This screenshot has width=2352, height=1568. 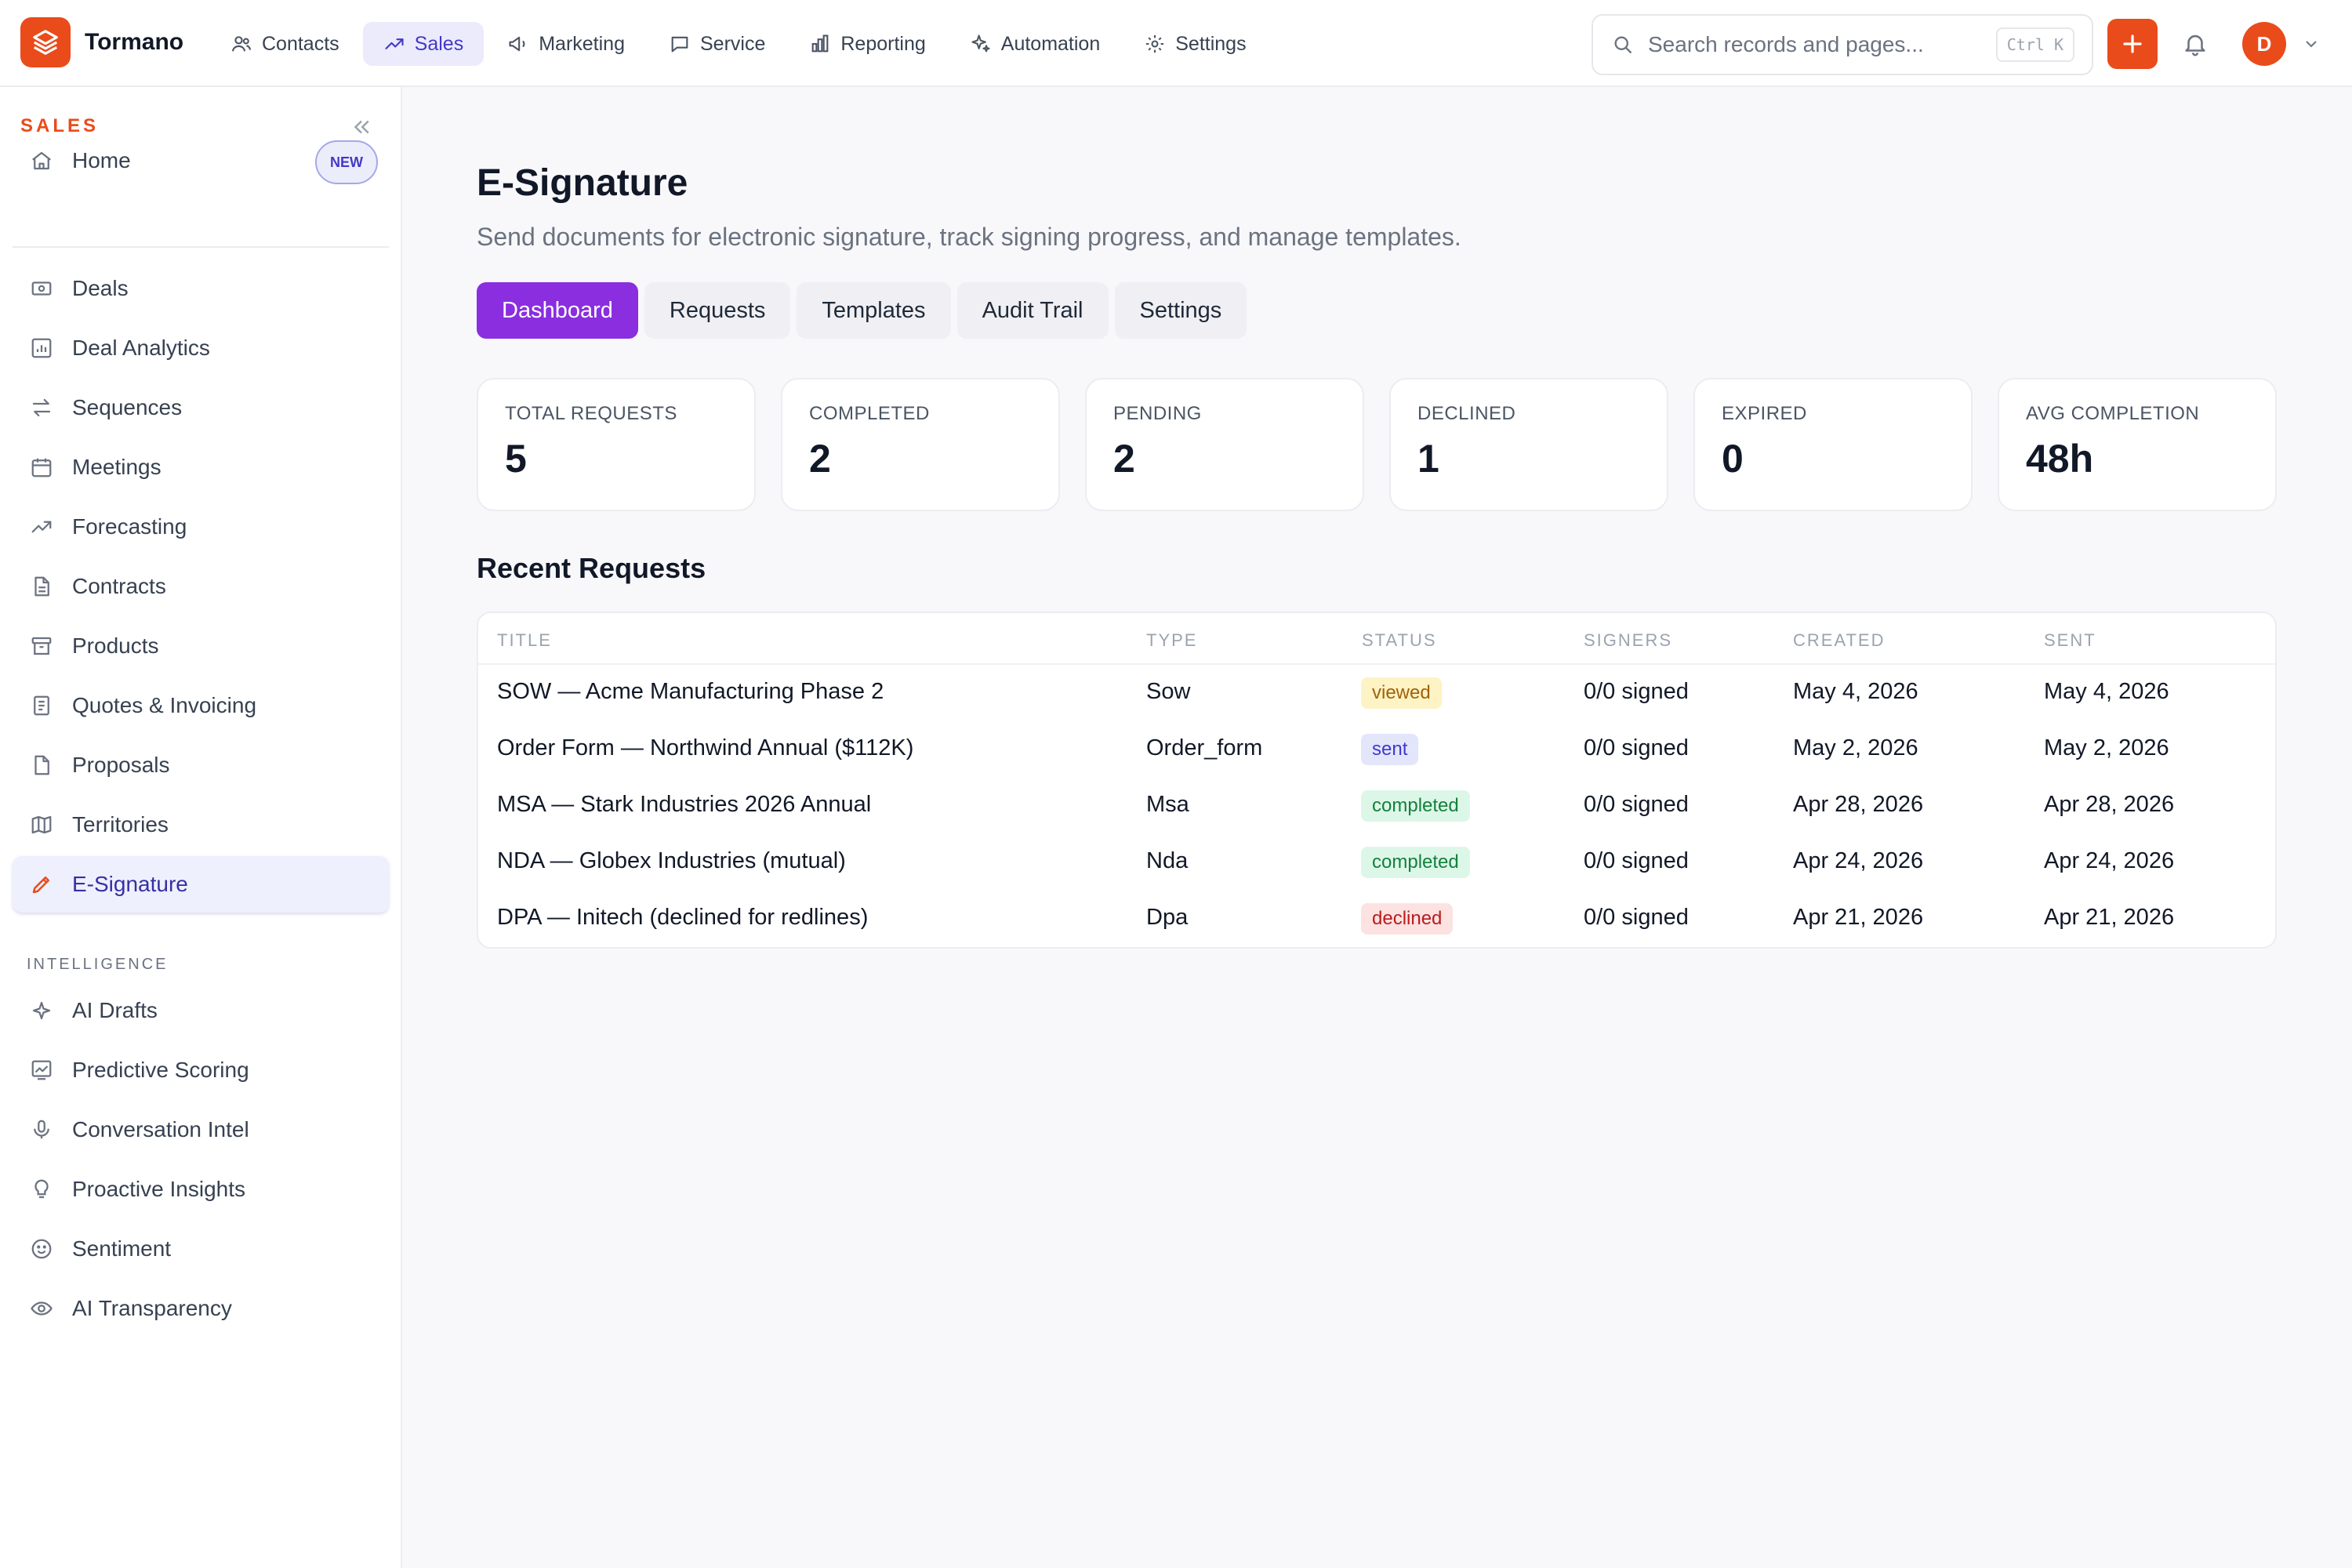 What do you see at coordinates (51, 1070) in the screenshot?
I see `chart-line-icon` at bounding box center [51, 1070].